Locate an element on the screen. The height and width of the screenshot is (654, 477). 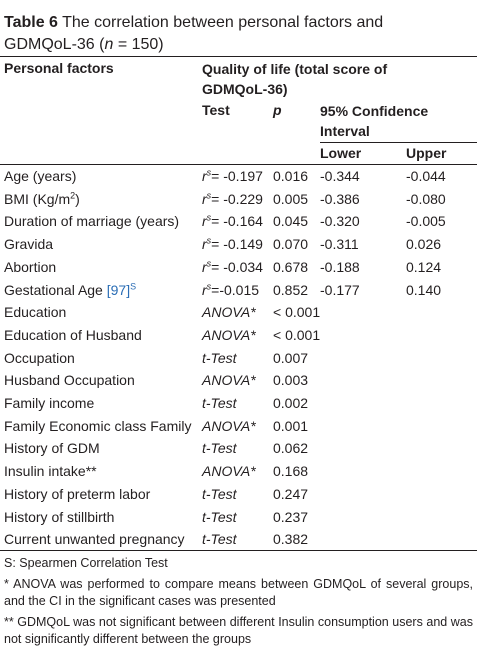
factor: Occupation is located at coordinates (39, 357).